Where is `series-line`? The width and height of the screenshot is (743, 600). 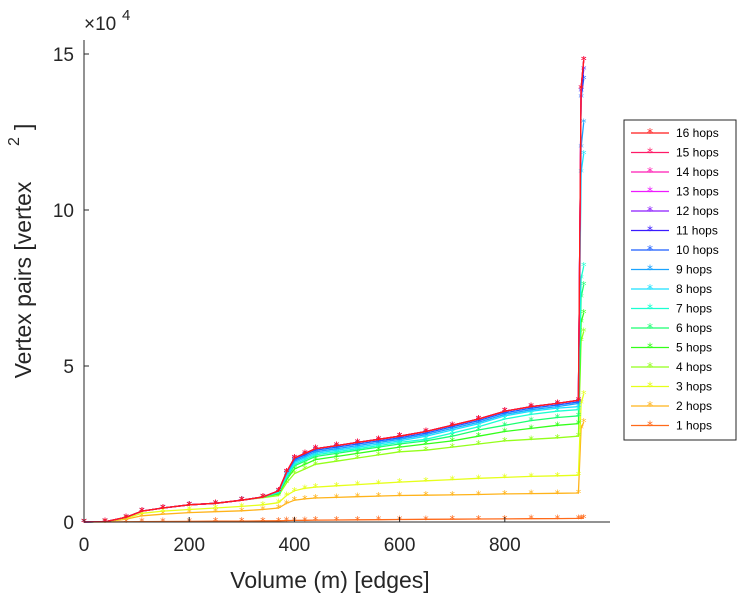 series-line is located at coordinates (334, 520).